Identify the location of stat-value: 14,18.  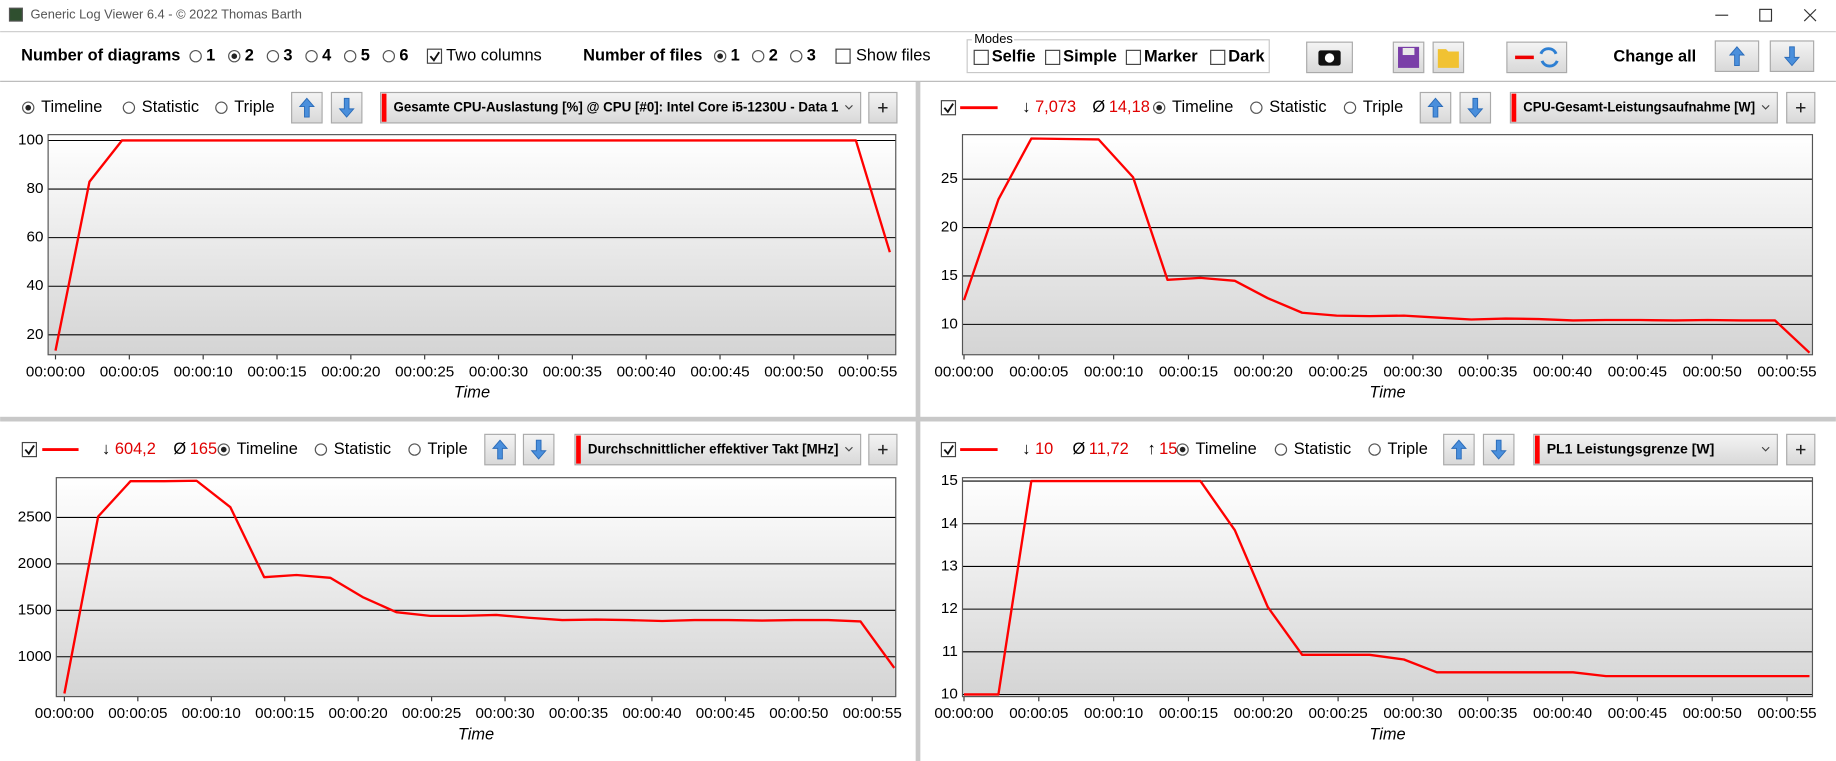
(1129, 107).